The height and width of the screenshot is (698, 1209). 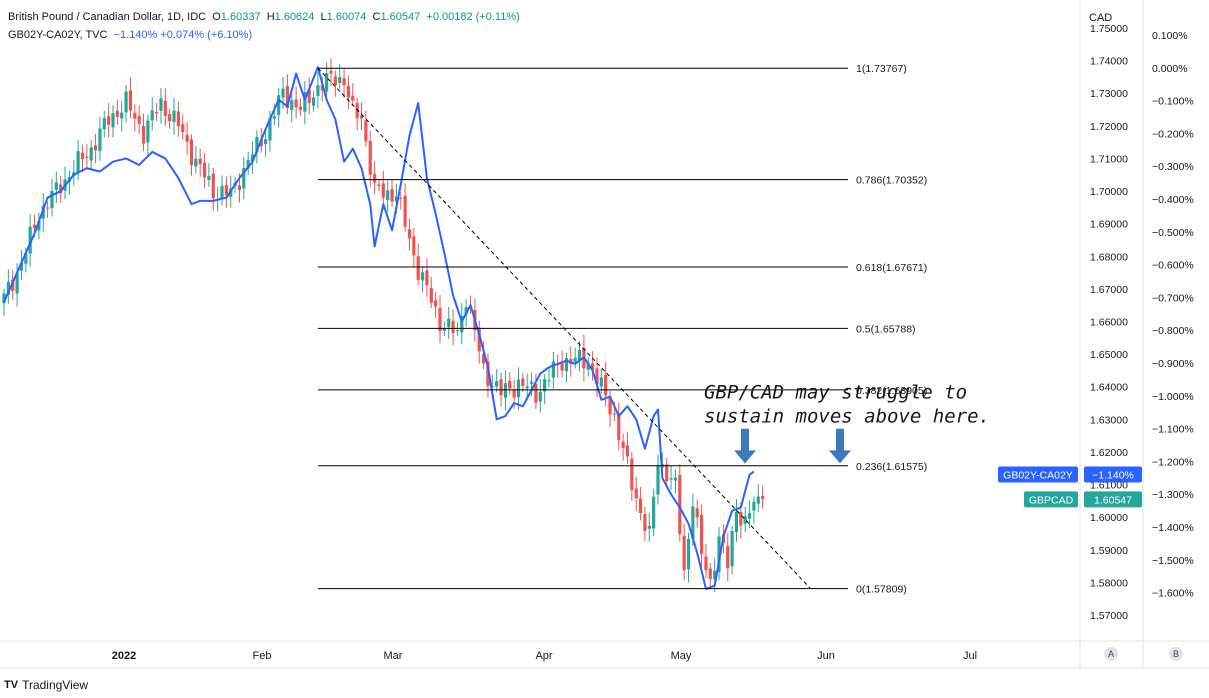 What do you see at coordinates (1111, 654) in the screenshot?
I see `auto-scale-button: A` at bounding box center [1111, 654].